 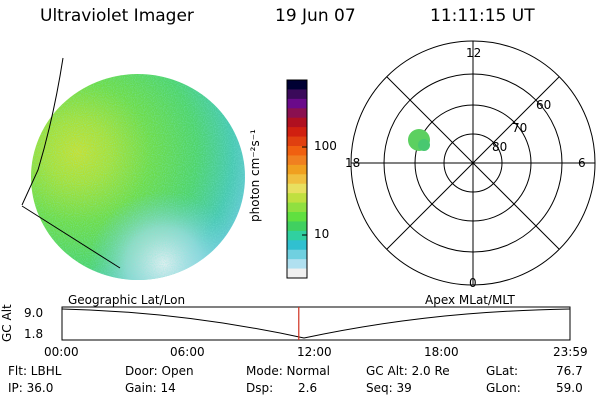 I want to click on timeline-plot, so click(x=316, y=323).